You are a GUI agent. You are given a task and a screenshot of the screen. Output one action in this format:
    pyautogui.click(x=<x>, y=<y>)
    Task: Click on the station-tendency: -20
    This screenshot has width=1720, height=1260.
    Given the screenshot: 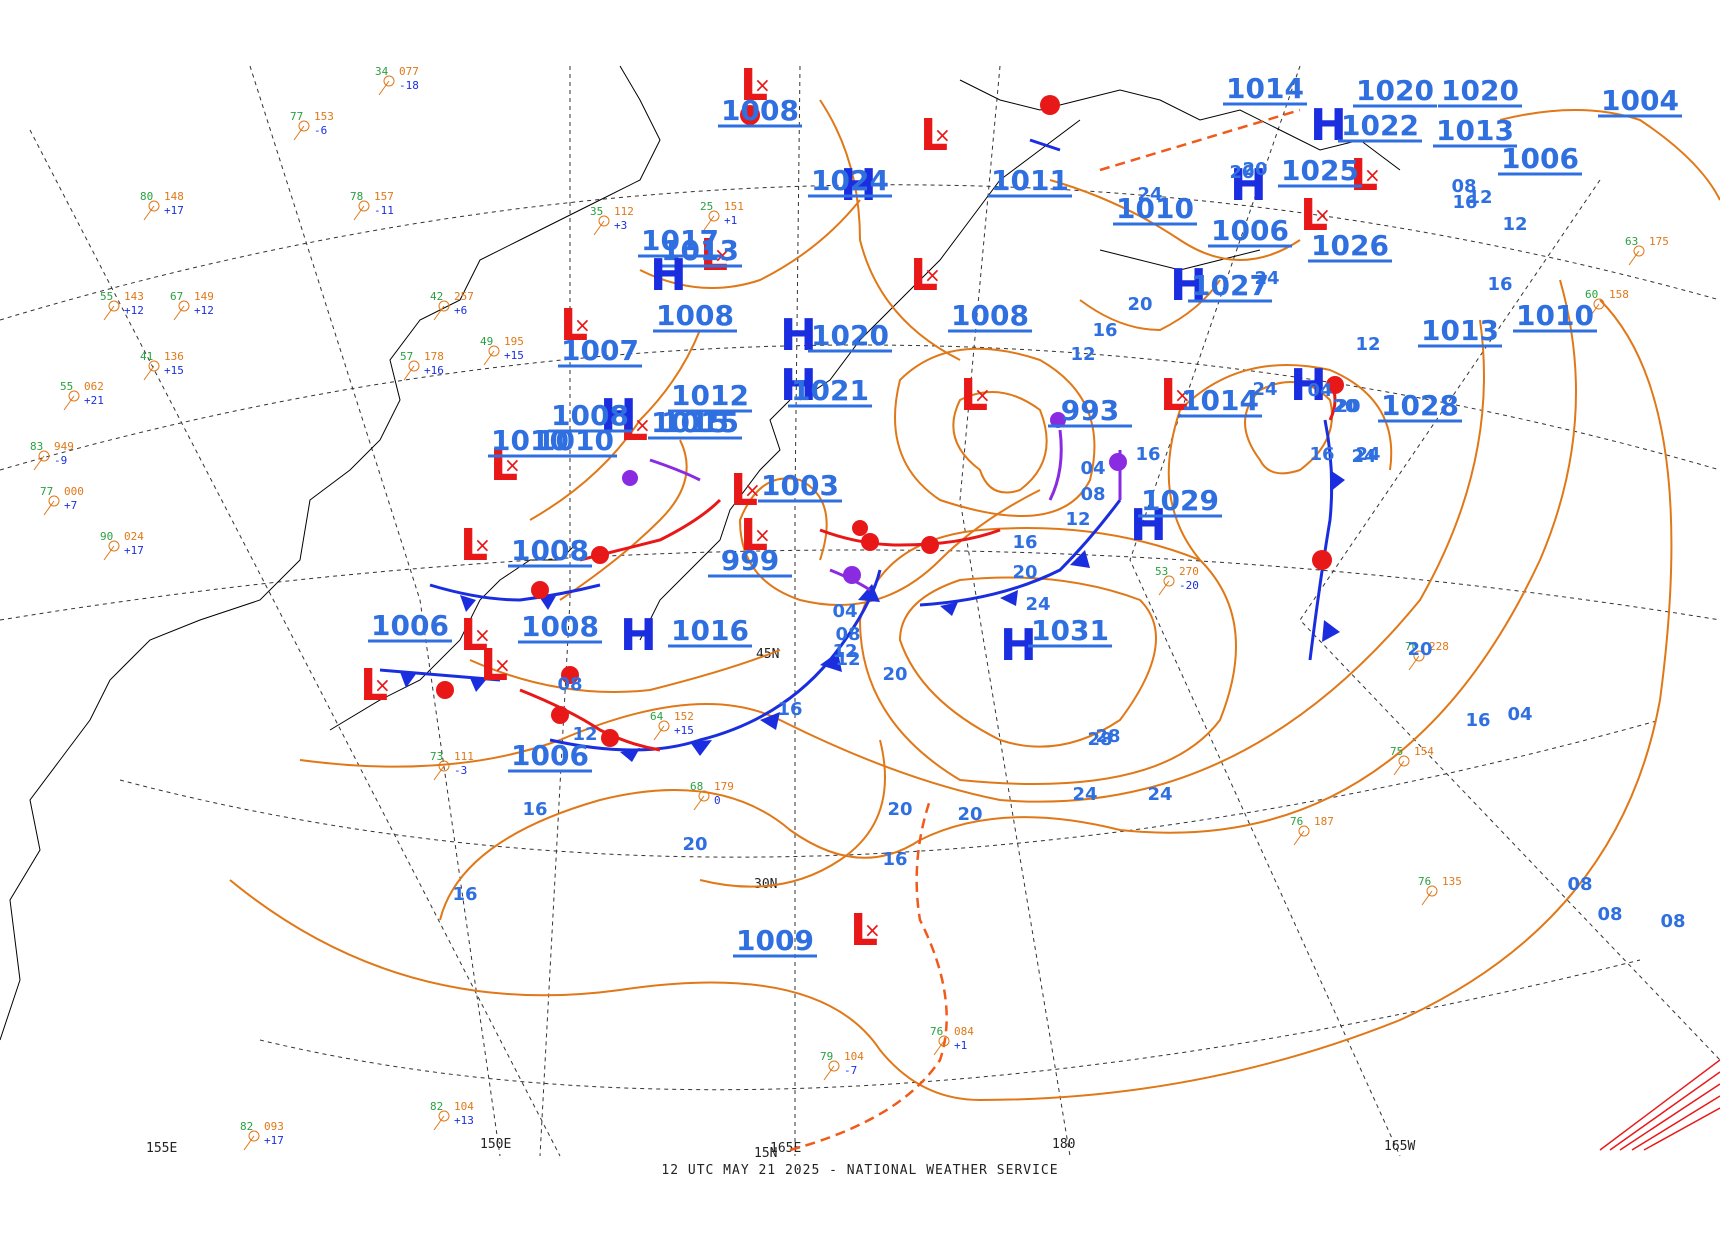 What is the action you would take?
    pyautogui.click(x=1189, y=585)
    